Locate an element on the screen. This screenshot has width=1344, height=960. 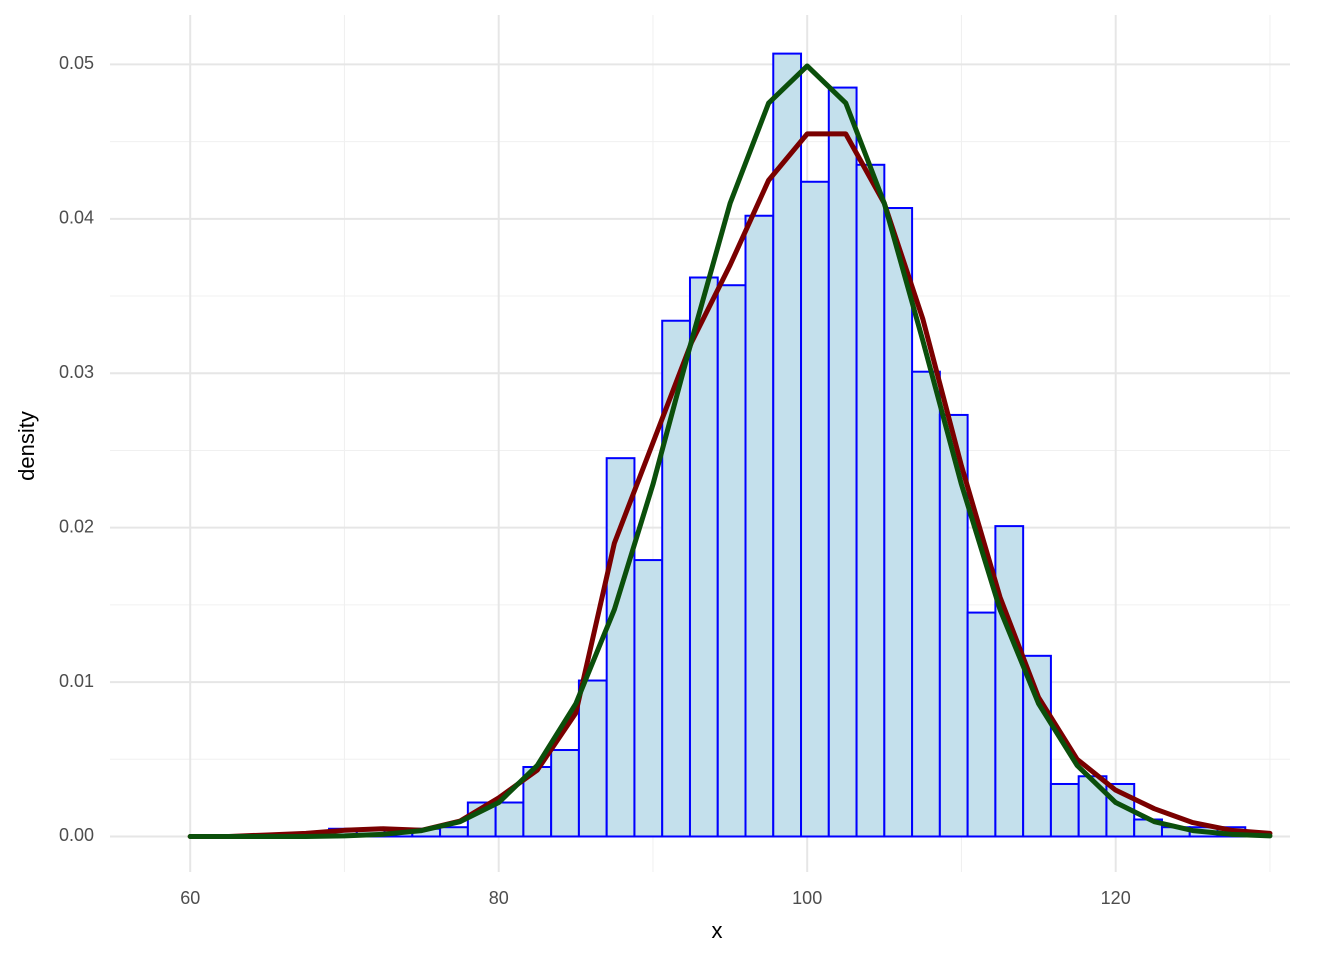
y-axis-title: density is located at coordinates (26, 446).